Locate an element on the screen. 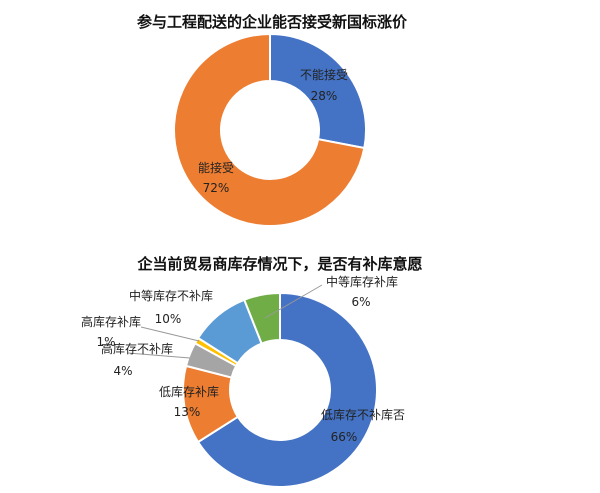 Image resolution: width=600 pixels, height=493 pixels. chart-2-slice-3-name-label: 高库存补库 is located at coordinates (111, 321).